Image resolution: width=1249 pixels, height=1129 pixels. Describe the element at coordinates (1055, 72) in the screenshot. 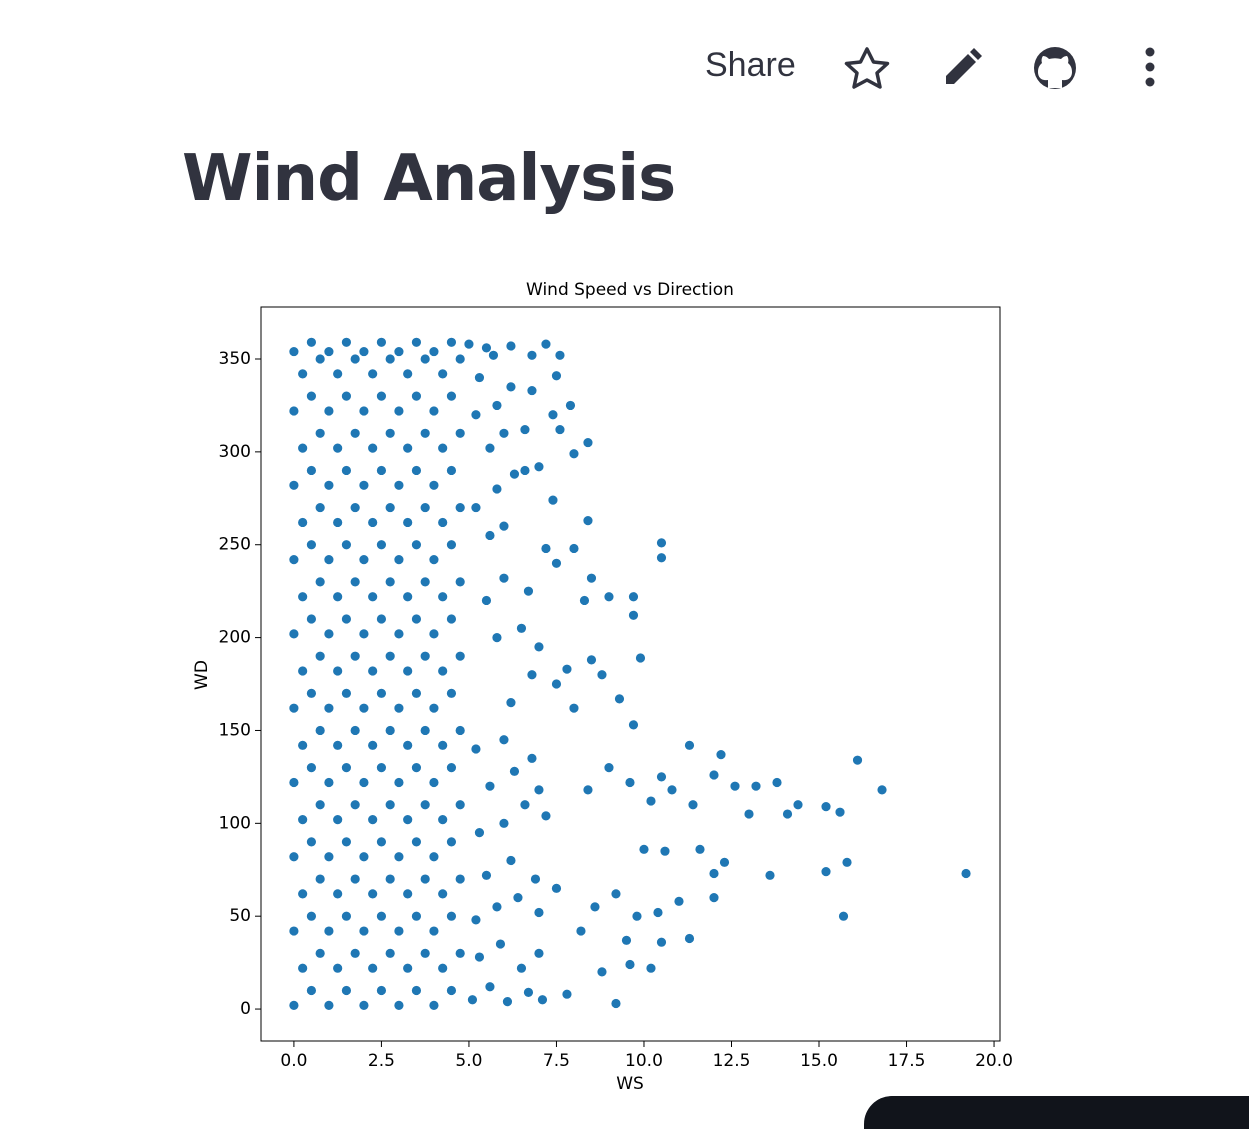

I see `github-cat` at that location.